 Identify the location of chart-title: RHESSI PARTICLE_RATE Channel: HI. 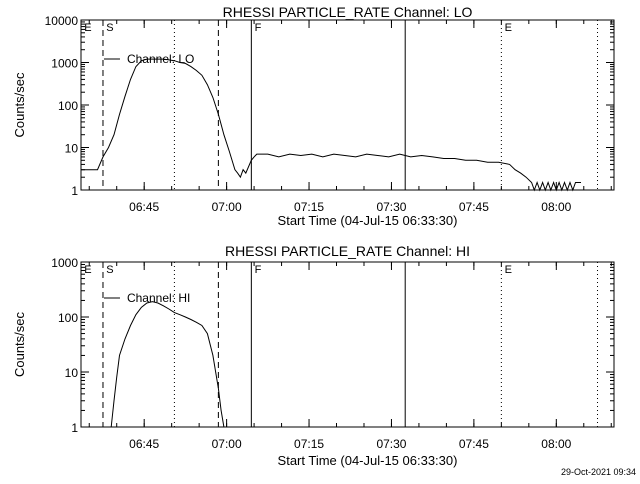
(347, 251).